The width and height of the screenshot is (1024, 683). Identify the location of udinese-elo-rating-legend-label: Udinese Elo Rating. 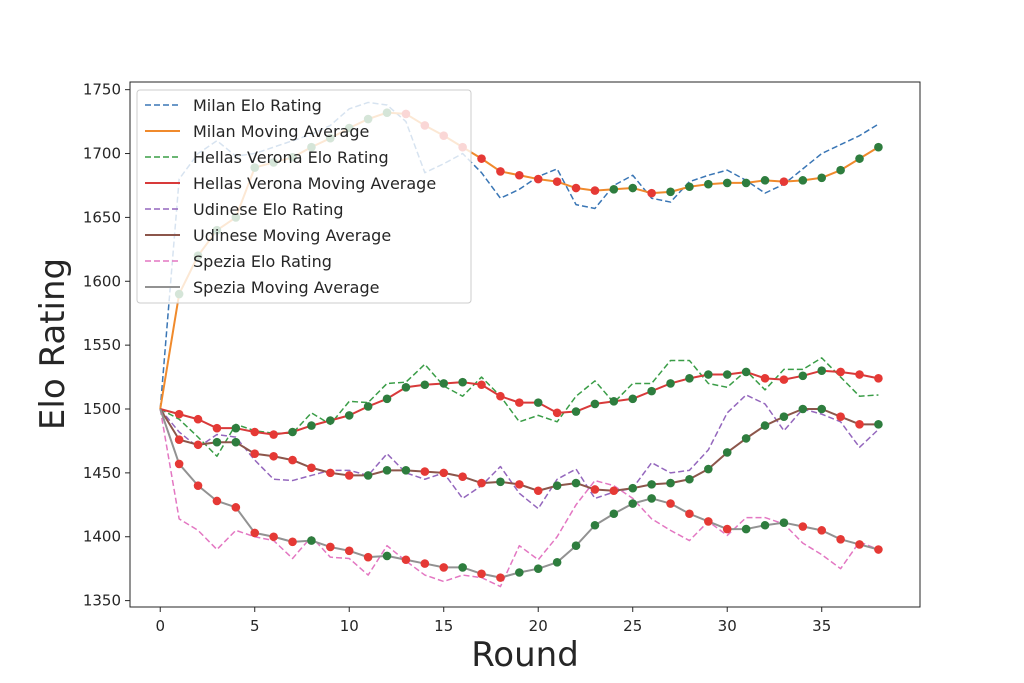
(268, 209).